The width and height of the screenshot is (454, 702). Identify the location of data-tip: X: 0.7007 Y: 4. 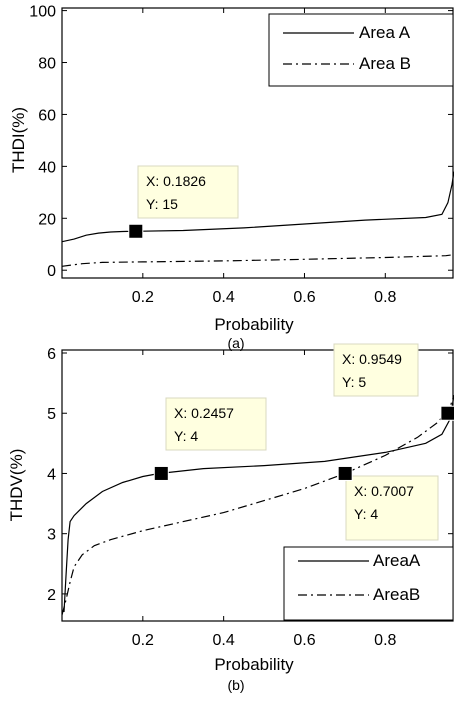
(388, 503).